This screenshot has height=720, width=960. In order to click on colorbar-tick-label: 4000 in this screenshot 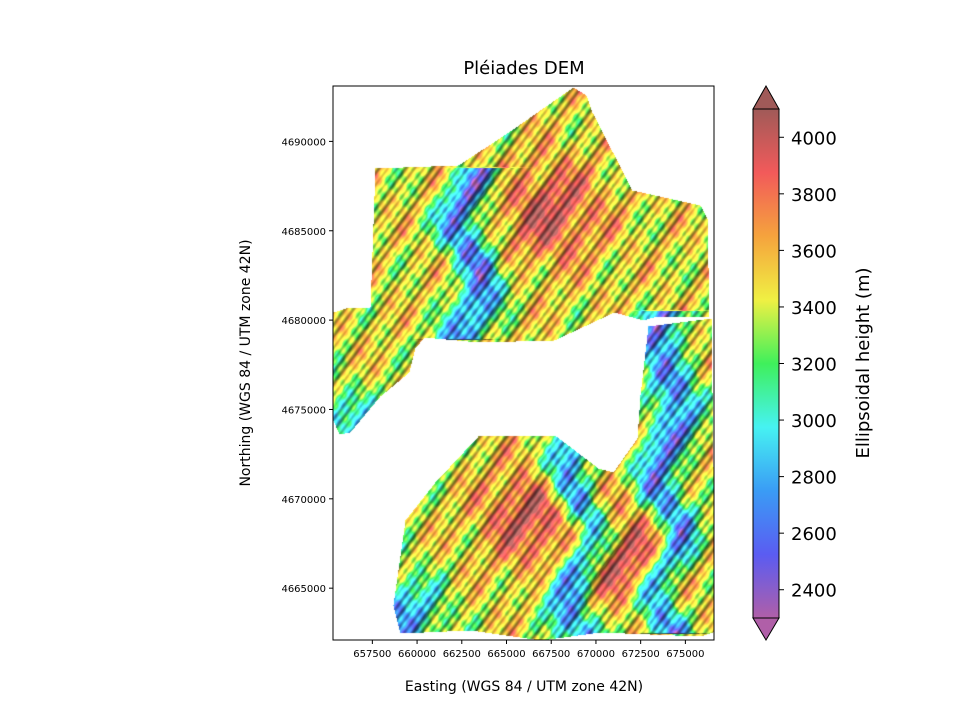, I will do `click(814, 138)`.